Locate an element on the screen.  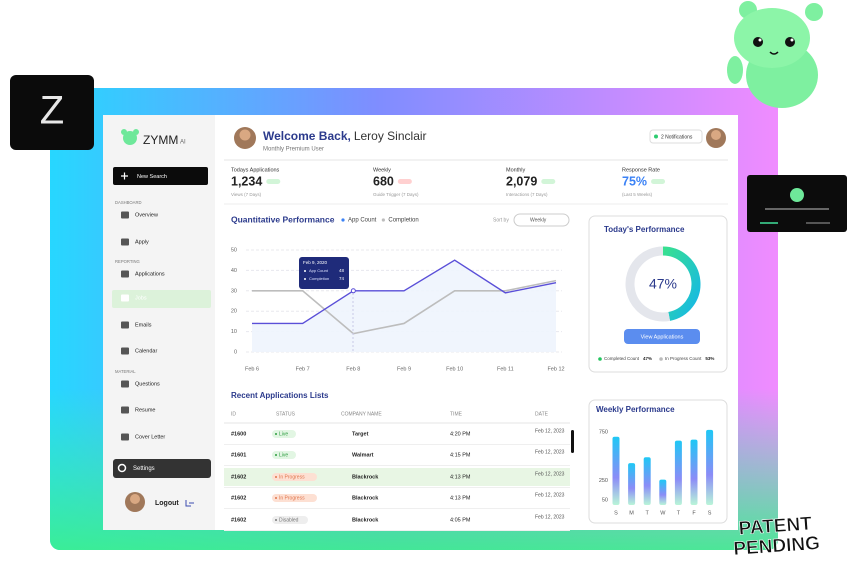
header-decor is located at coordinates (476, 166).